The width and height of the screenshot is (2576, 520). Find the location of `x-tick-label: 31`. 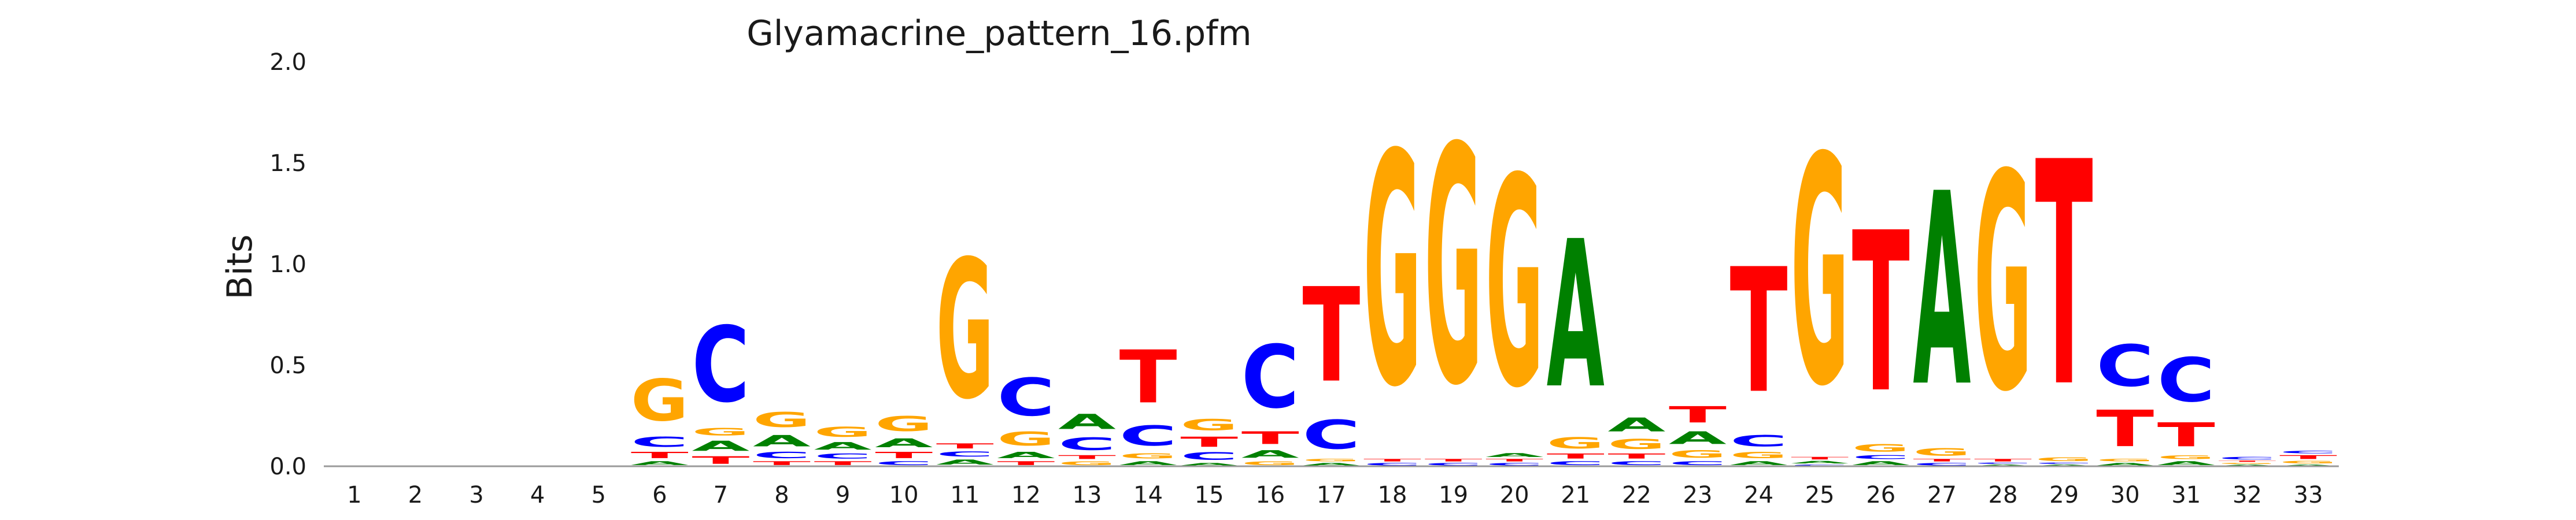

x-tick-label: 31 is located at coordinates (2186, 495).